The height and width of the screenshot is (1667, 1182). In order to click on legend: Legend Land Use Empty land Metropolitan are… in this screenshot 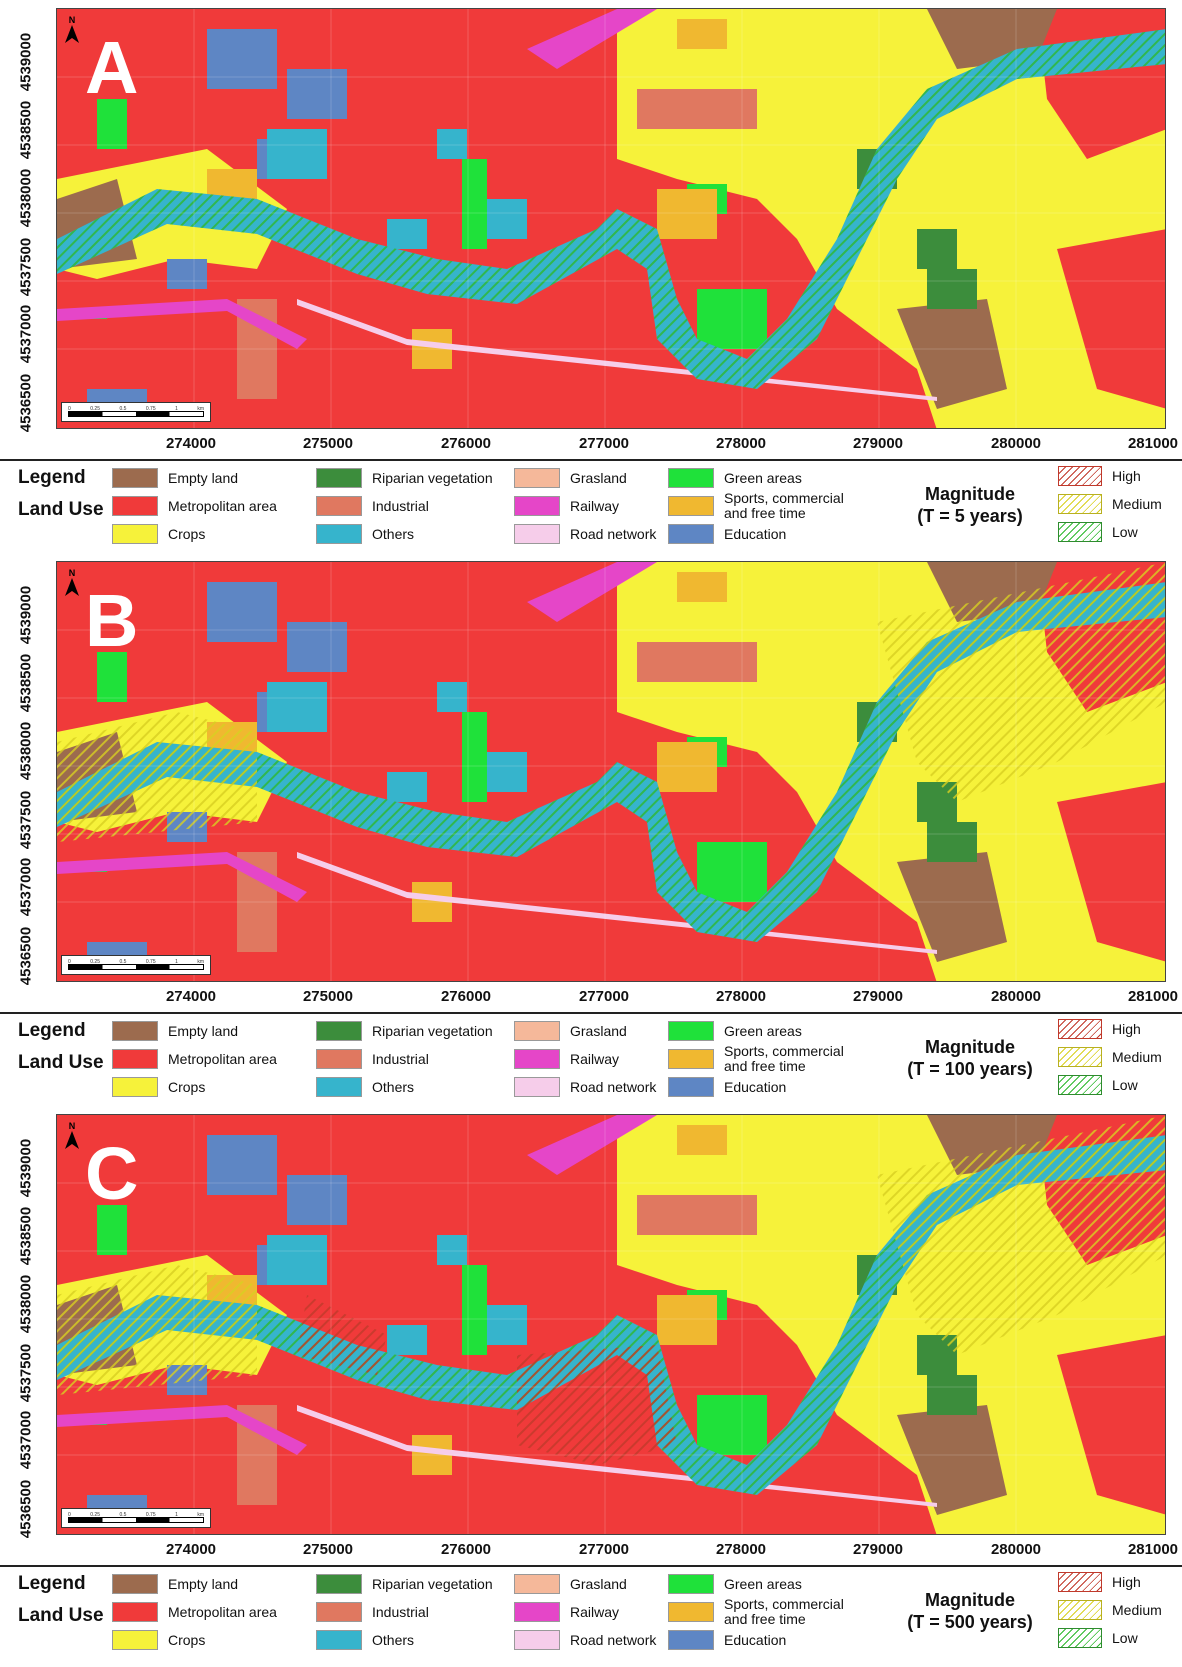, I will do `click(591, 1616)`.